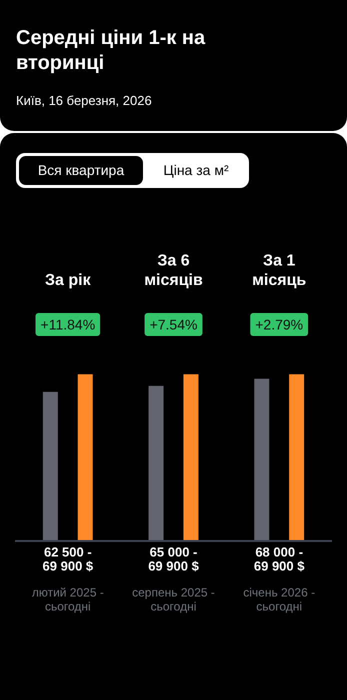 This screenshot has height=700, width=347. What do you see at coordinates (173, 599) in the screenshot?
I see `text: серпень 2025 - сьогодні` at bounding box center [173, 599].